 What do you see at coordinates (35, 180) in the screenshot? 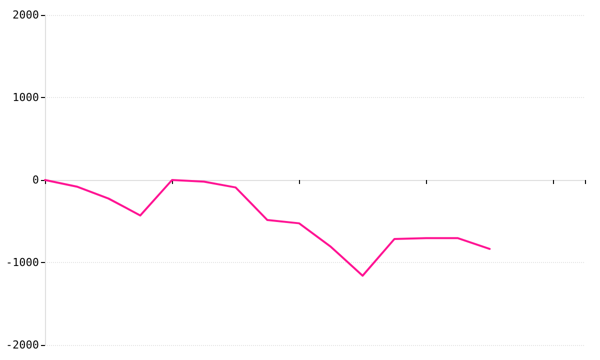
I see `y-tick-label: 0` at bounding box center [35, 180].